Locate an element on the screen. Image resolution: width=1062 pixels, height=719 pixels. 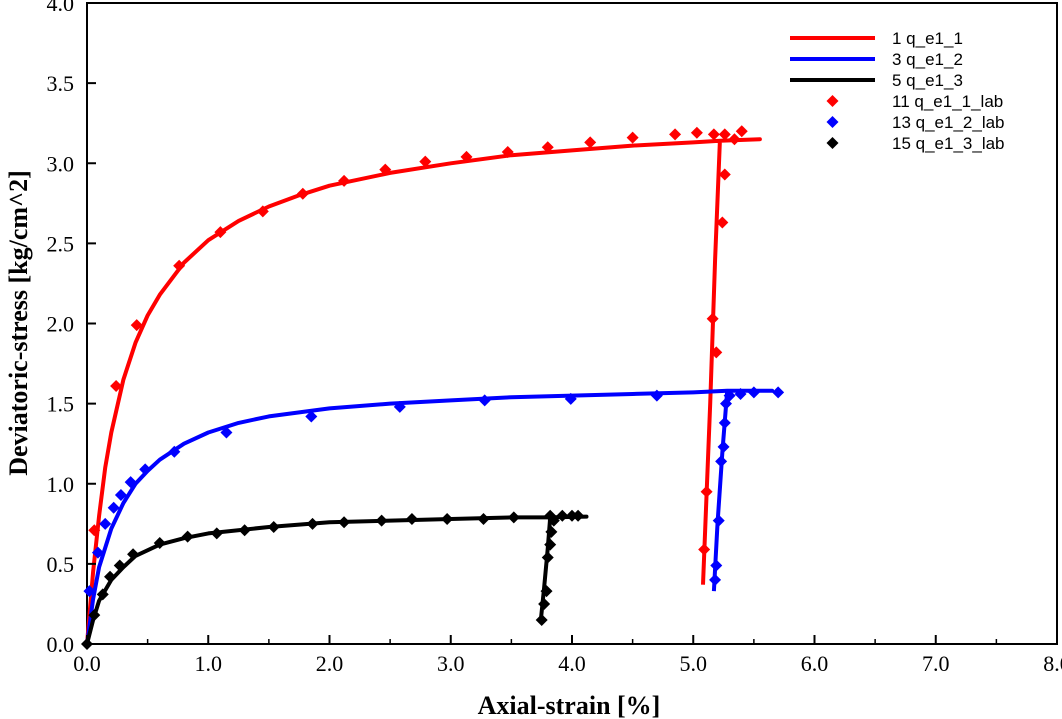
legend-label: 13 q_e1_2_lab is located at coordinates (948, 122).